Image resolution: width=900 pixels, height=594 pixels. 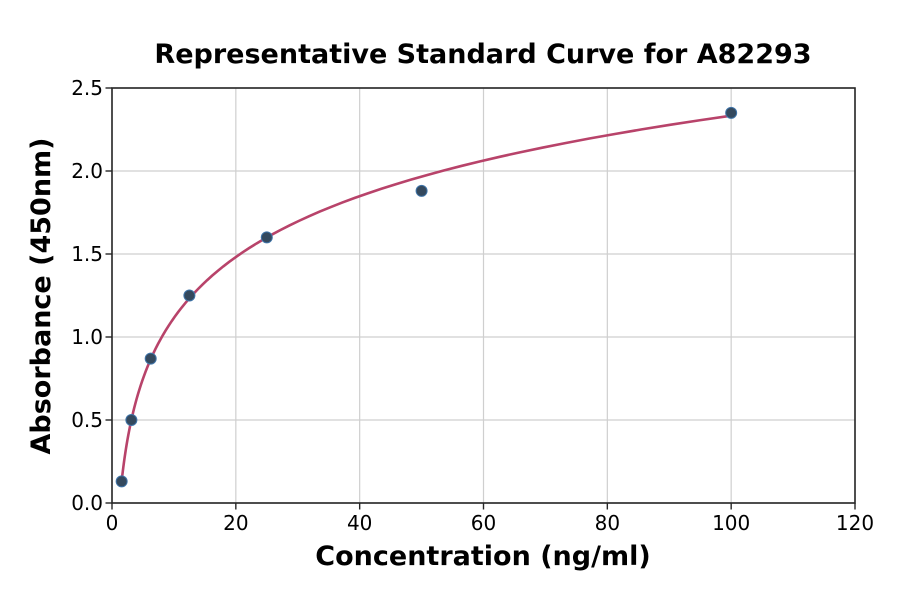 I want to click on y-tick-label: 0.0, so click(x=87, y=503).